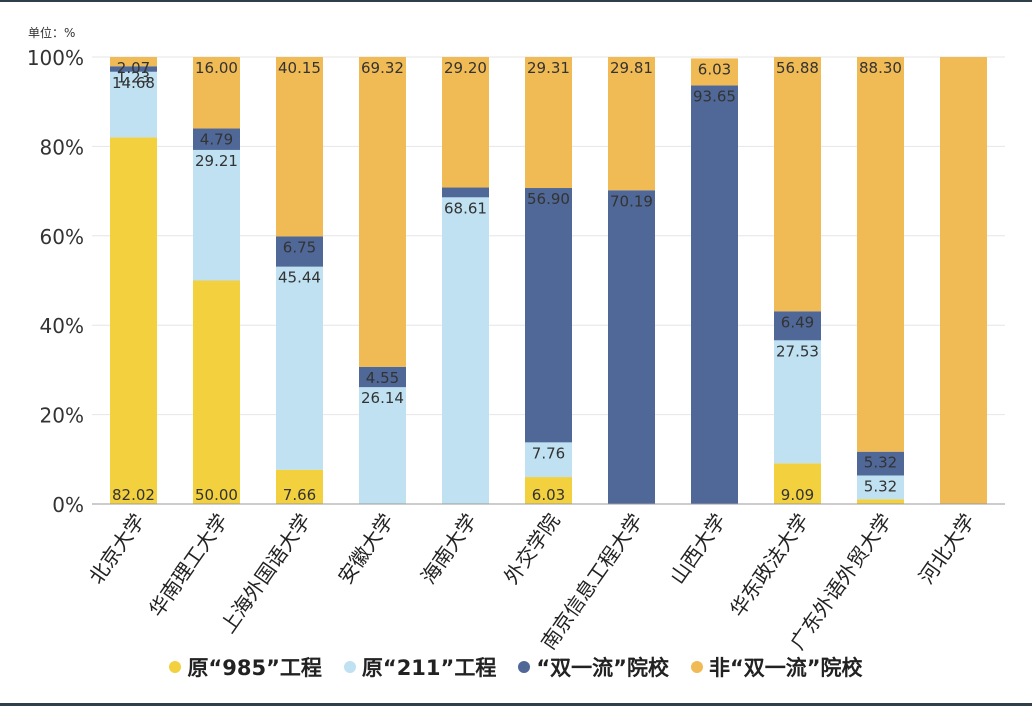 Image resolution: width=1032 pixels, height=706 pixels. I want to click on bar-data-label: 26.14, so click(382, 398).